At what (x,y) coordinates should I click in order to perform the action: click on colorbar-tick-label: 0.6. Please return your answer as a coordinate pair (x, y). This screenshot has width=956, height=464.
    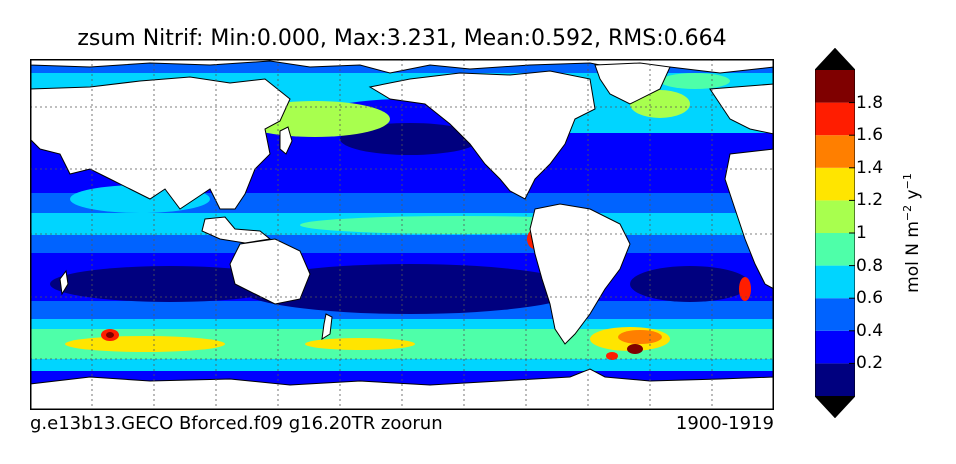
    Looking at the image, I should click on (870, 298).